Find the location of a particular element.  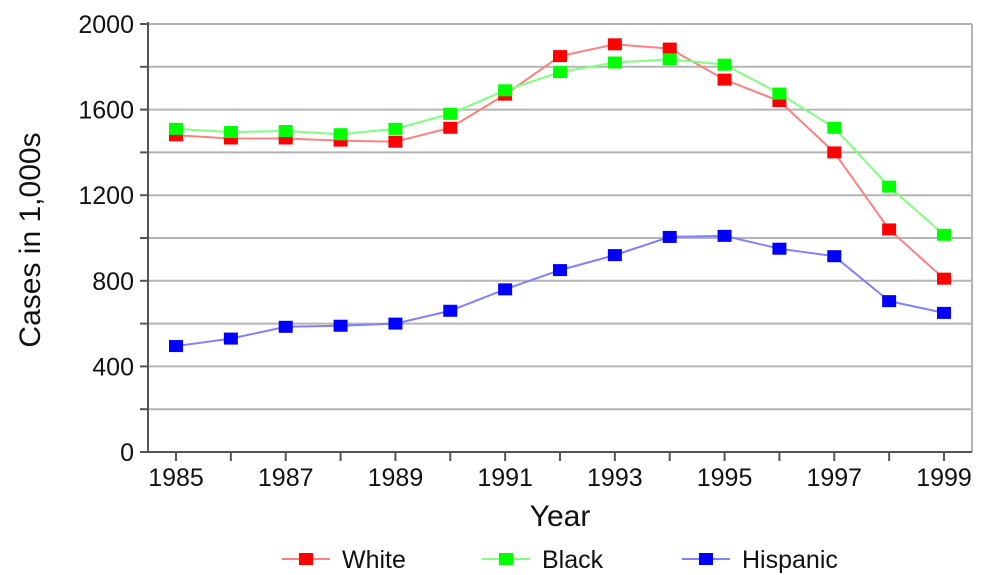

x-tick-label: 1991 is located at coordinates (505, 478).